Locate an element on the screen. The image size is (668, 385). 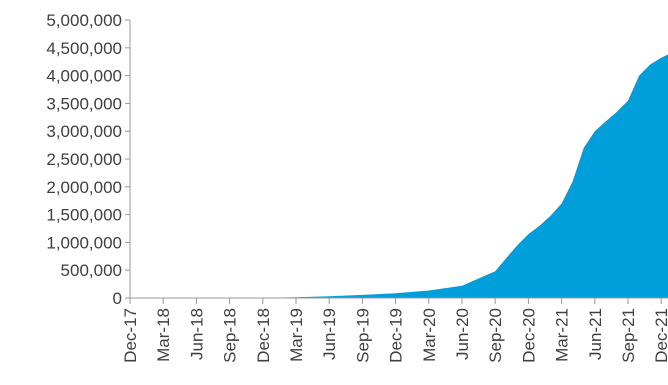
x-tick-label: Sep-20 is located at coordinates (495, 335).